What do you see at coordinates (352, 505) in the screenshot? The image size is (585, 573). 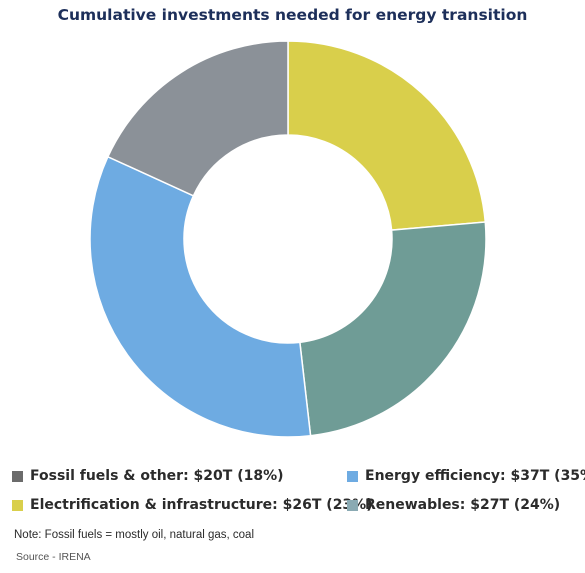 I see `legend-swatch-renewables` at bounding box center [352, 505].